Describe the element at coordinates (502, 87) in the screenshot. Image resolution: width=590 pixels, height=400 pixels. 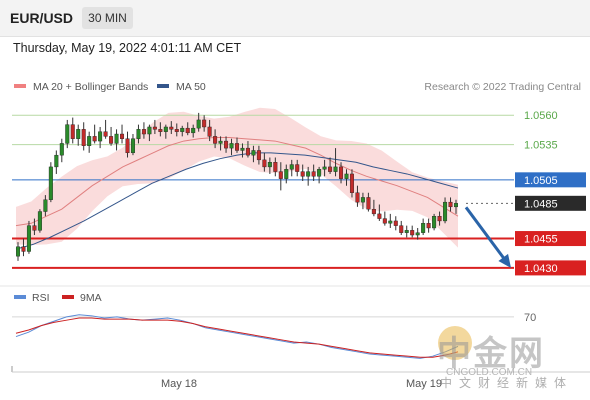
I see `copyright-credit: Research © 2022 Trading Central` at that location.